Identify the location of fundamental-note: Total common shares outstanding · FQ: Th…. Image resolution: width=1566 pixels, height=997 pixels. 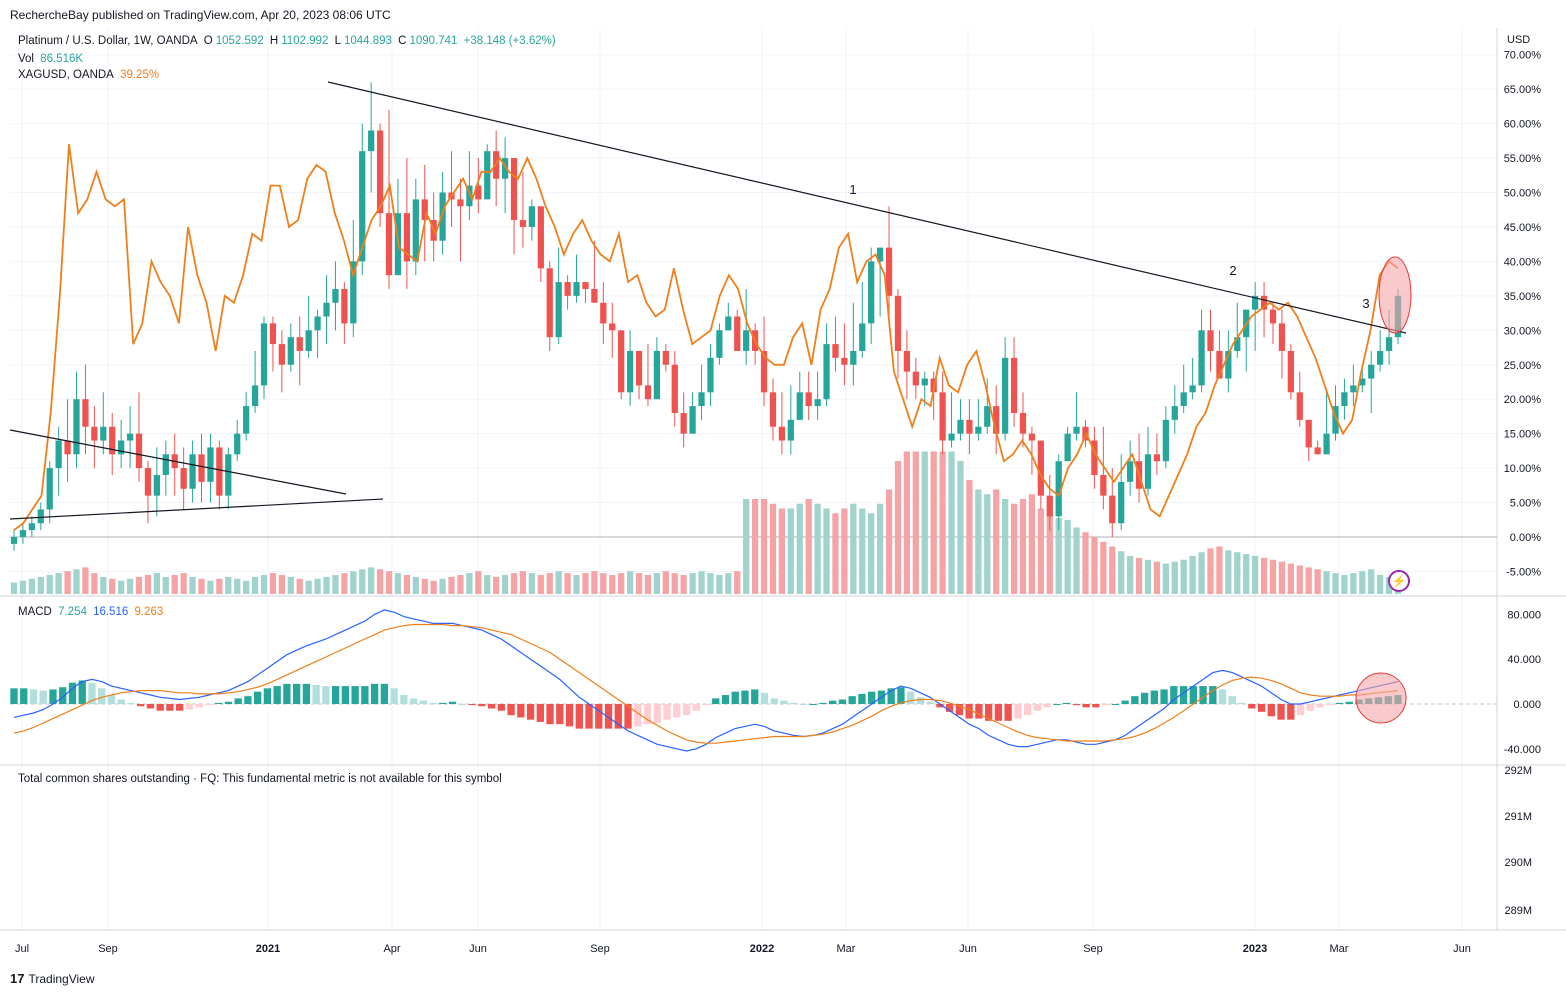
(260, 779).